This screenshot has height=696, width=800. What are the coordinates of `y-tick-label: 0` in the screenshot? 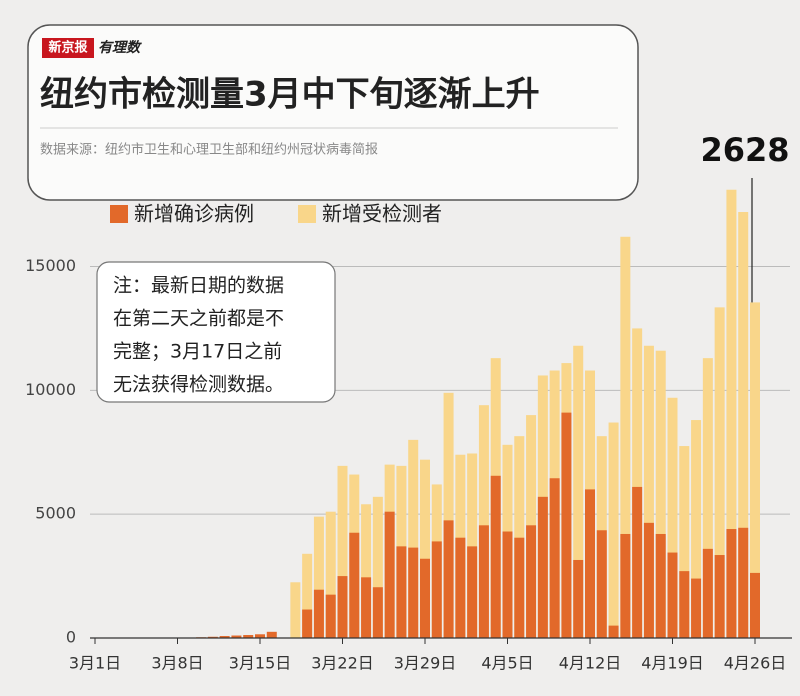 It's located at (71, 637).